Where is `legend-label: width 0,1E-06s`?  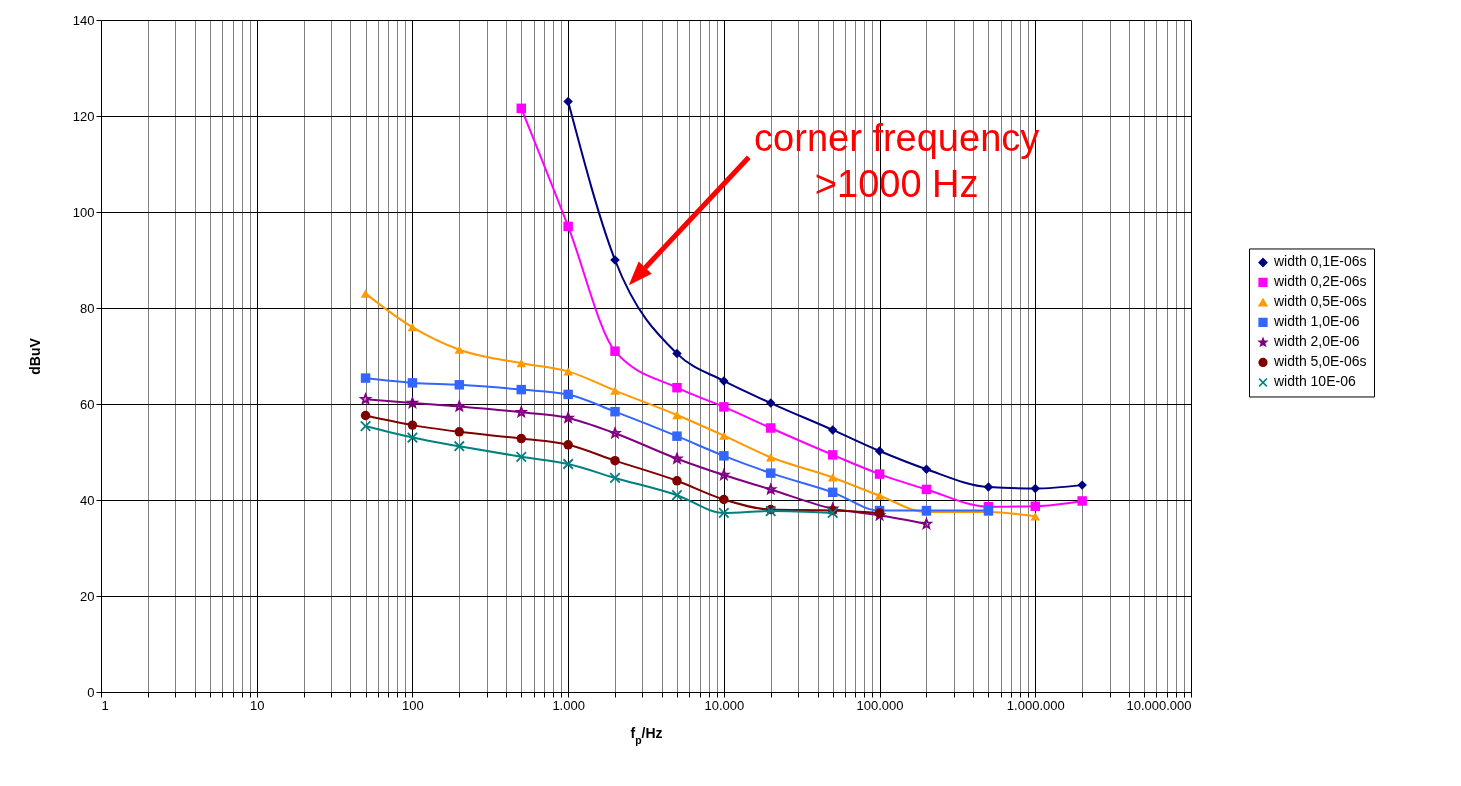
legend-label: width 0,1E-06s is located at coordinates (1320, 261).